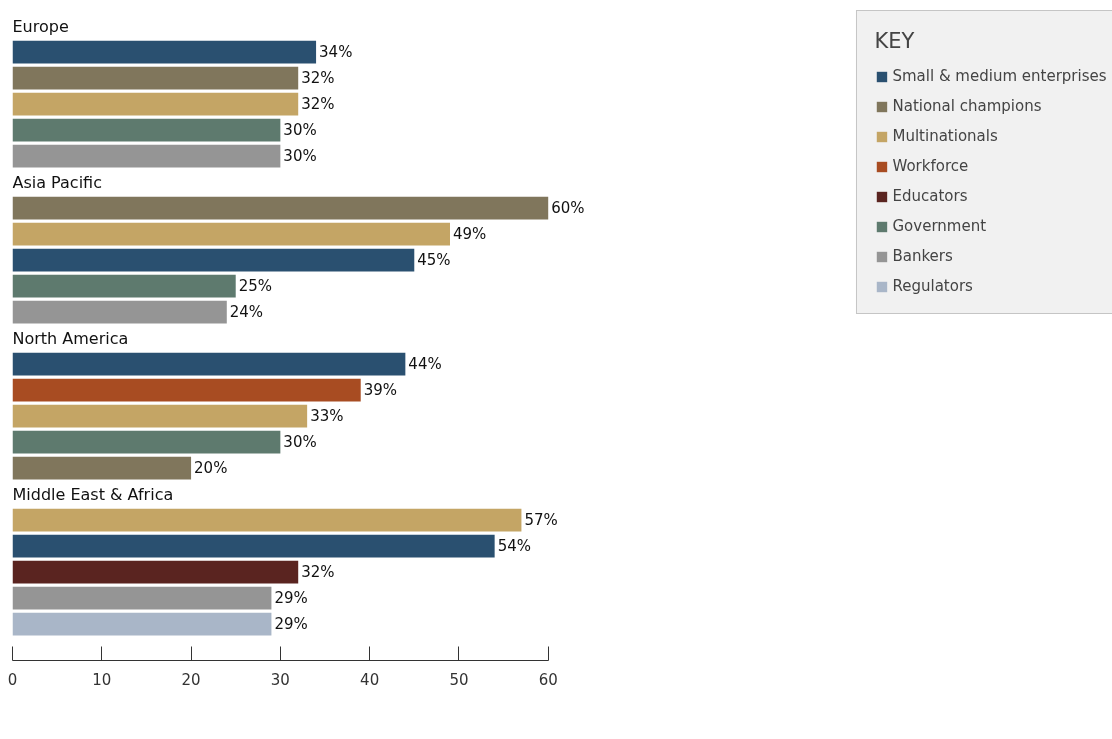 The width and height of the screenshot is (1112, 739). Describe the element at coordinates (470, 234) in the screenshot. I see `data-label: 49%` at that location.